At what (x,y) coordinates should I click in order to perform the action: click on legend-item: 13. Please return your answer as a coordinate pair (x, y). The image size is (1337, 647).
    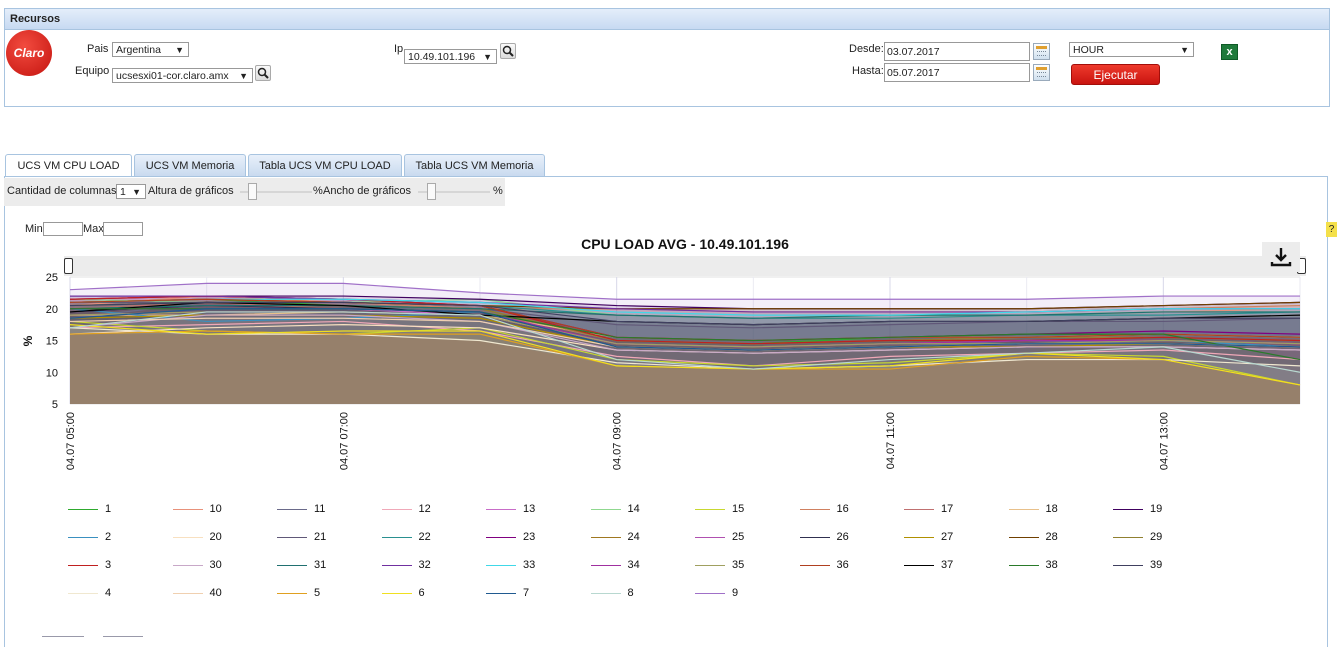
    Looking at the image, I should click on (536, 510).